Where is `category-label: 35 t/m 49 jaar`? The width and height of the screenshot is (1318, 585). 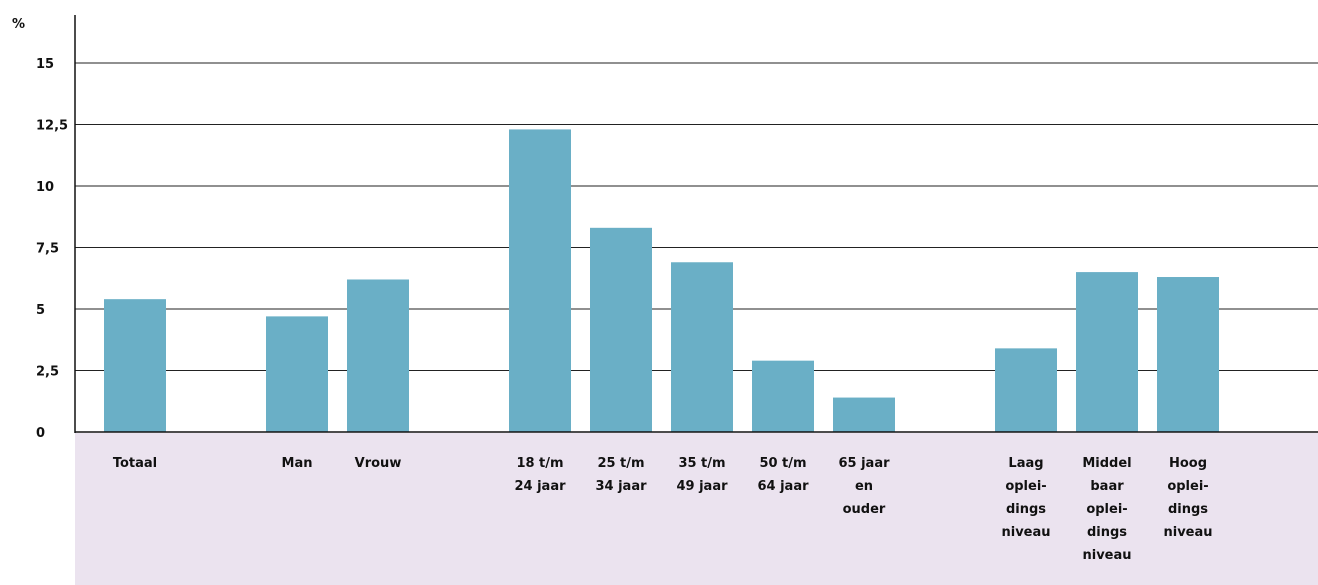 category-label: 35 t/m 49 jaar is located at coordinates (702, 475).